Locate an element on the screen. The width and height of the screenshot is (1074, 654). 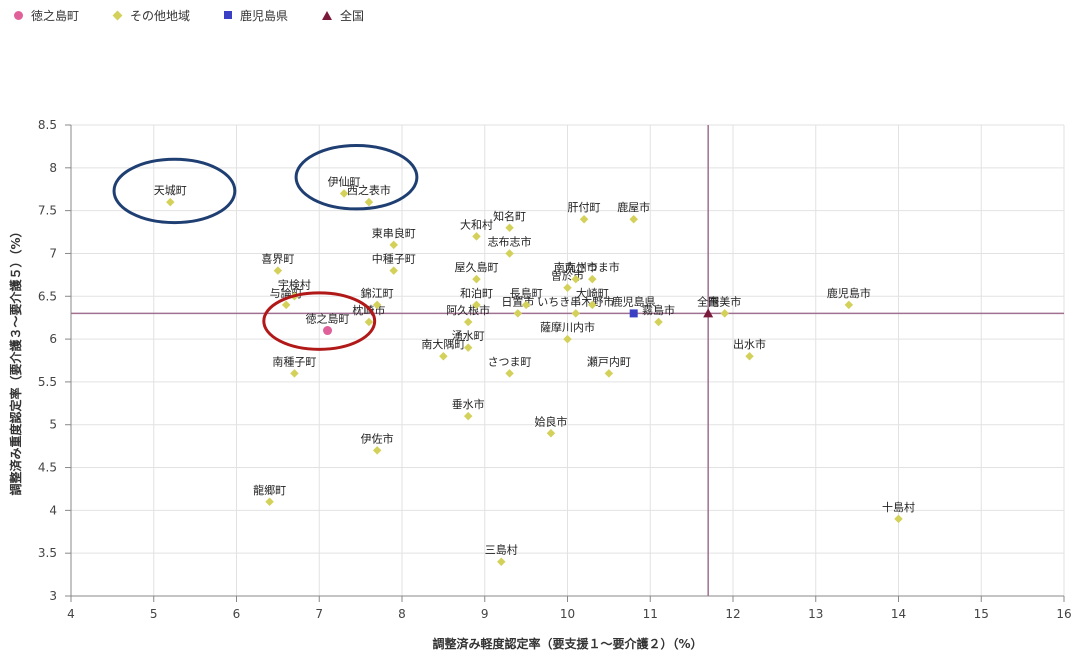
point-さつま町 is located at coordinates (509, 373).